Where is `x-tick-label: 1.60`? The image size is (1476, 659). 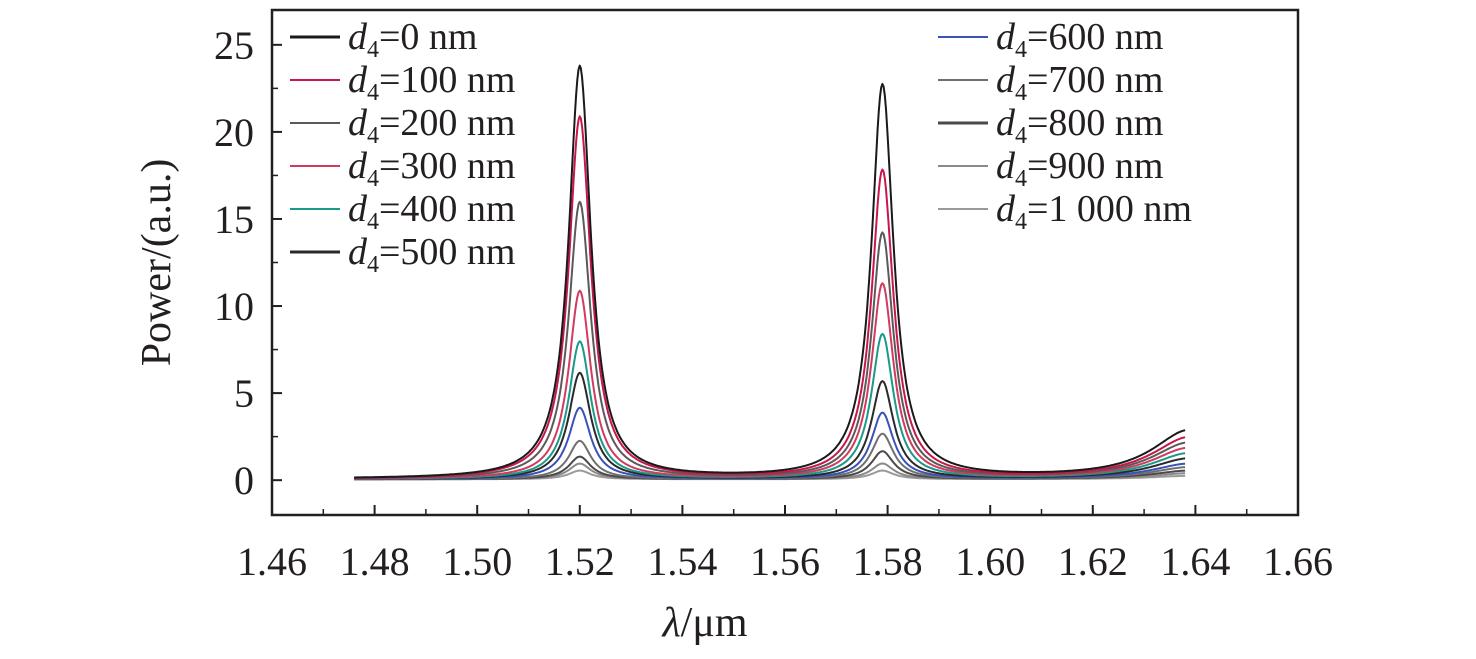
x-tick-label: 1.60 is located at coordinates (990, 561).